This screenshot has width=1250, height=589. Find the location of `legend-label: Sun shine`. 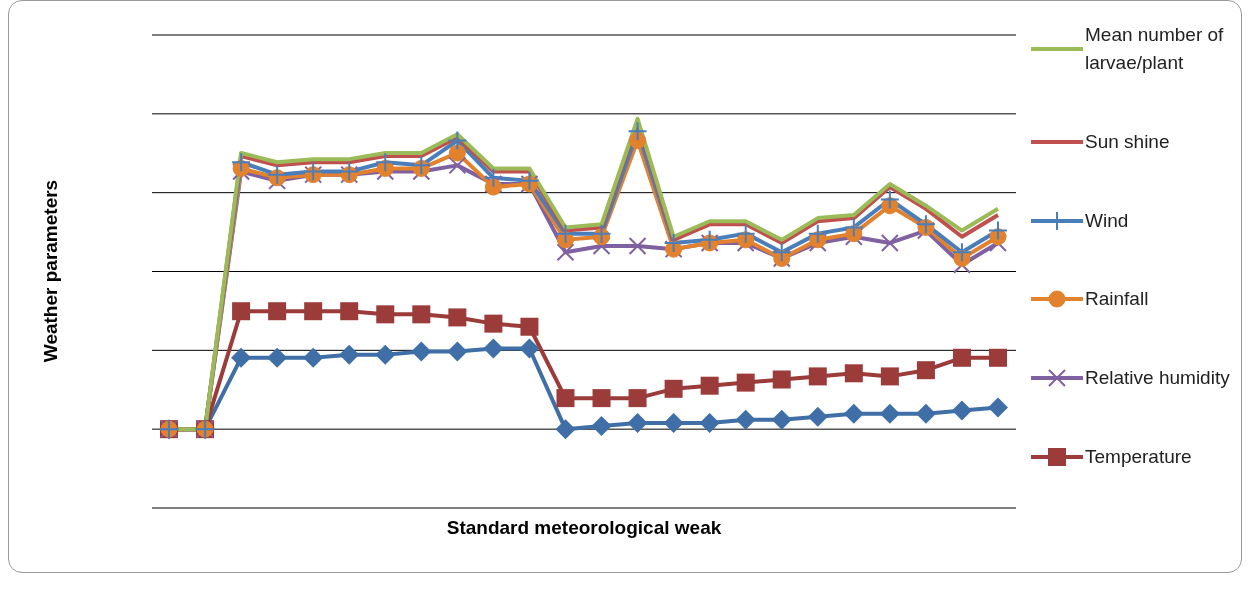

legend-label: Sun shine is located at coordinates (1127, 141).